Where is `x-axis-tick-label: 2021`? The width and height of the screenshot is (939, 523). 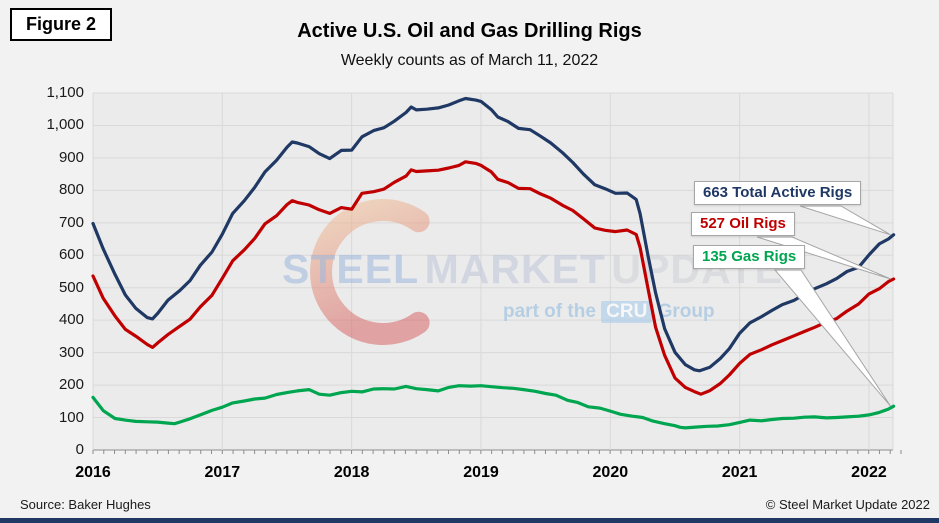
x-axis-tick-label: 2021 is located at coordinates (739, 472).